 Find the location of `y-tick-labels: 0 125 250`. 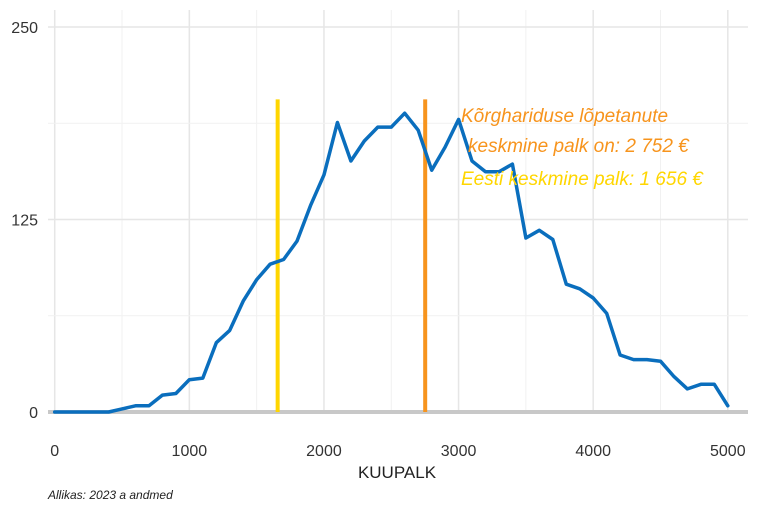

y-tick-labels: 0 125 250 is located at coordinates (24, 221).